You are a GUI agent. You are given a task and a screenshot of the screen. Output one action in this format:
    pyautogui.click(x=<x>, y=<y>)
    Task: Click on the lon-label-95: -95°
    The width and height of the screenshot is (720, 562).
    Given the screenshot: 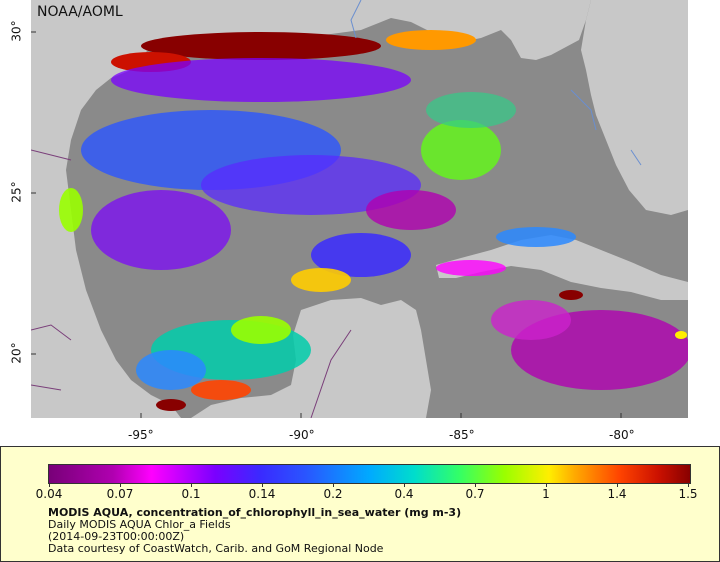 What is the action you would take?
    pyautogui.click(x=141, y=435)
    